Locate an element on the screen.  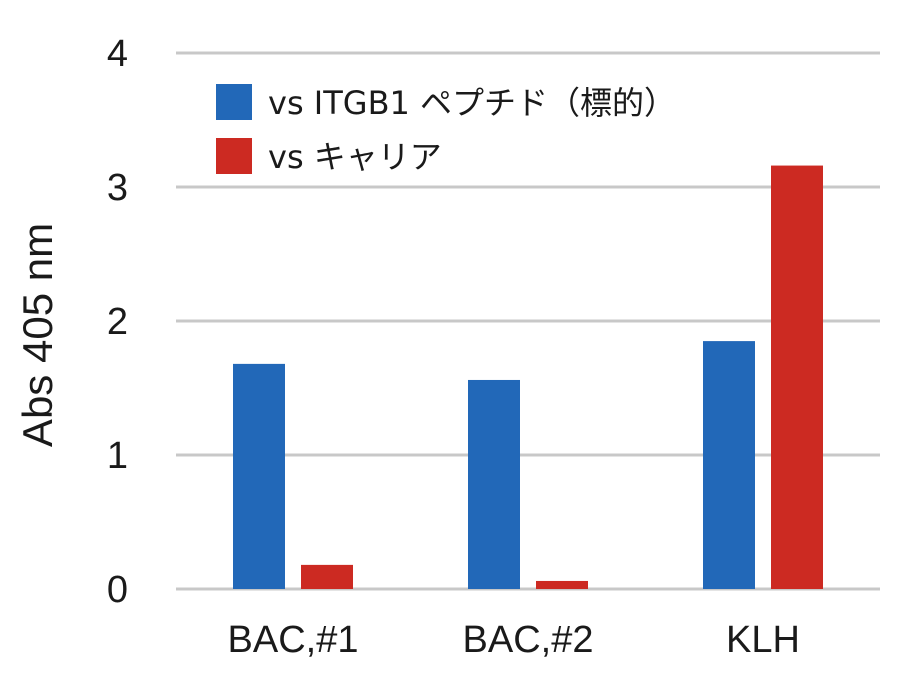
y-axis-ticks: 0 1 2 3 4 is located at coordinates (117, 322).